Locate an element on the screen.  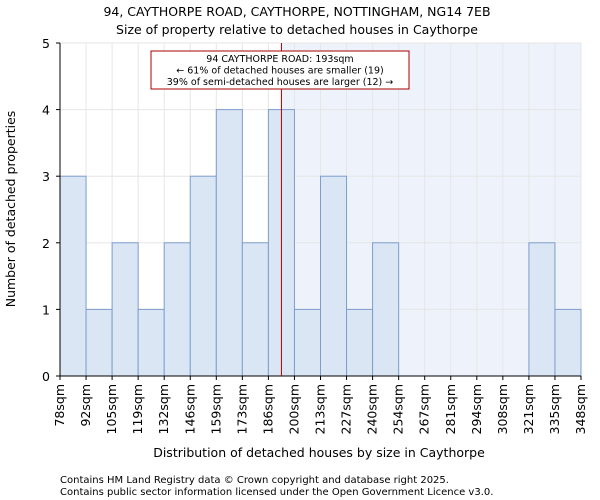
y-tick-label: 2 is located at coordinates (46, 243).